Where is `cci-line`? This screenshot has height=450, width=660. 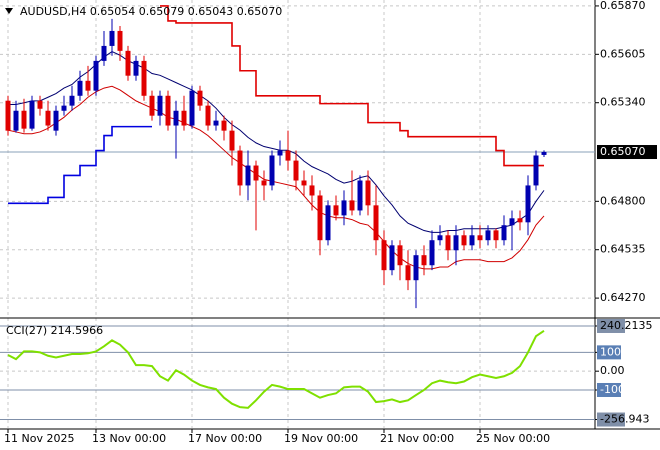 cci-line is located at coordinates (276, 369).